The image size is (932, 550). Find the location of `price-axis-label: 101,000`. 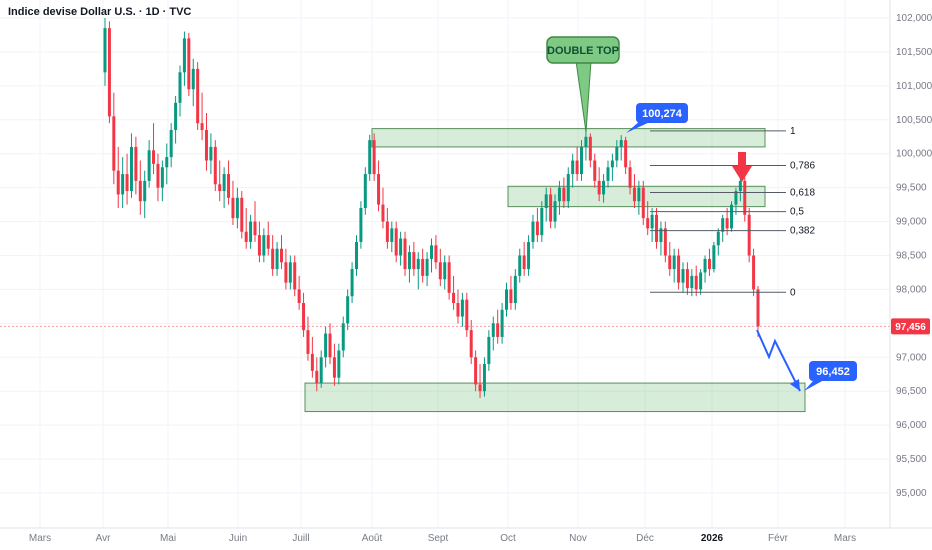

price-axis-label: 101,000 is located at coordinates (914, 86).